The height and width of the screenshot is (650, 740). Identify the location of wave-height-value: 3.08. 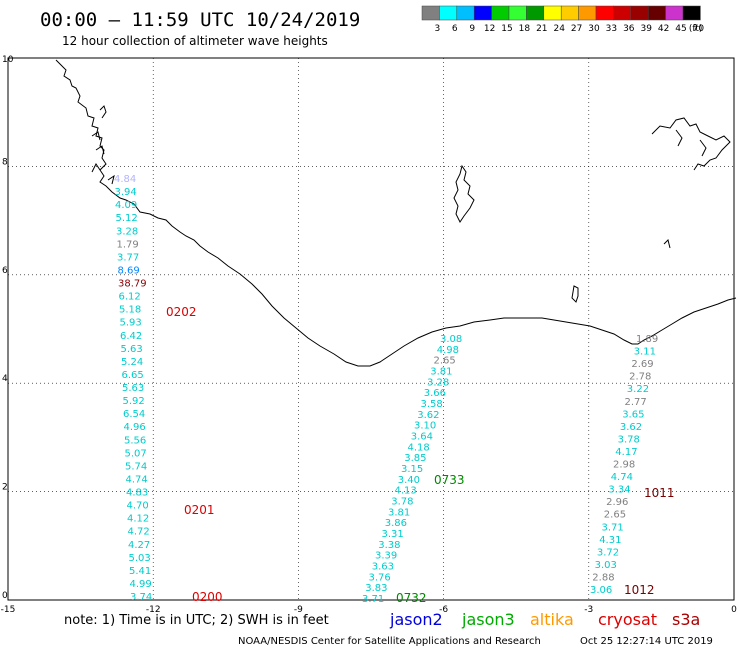
(451, 339).